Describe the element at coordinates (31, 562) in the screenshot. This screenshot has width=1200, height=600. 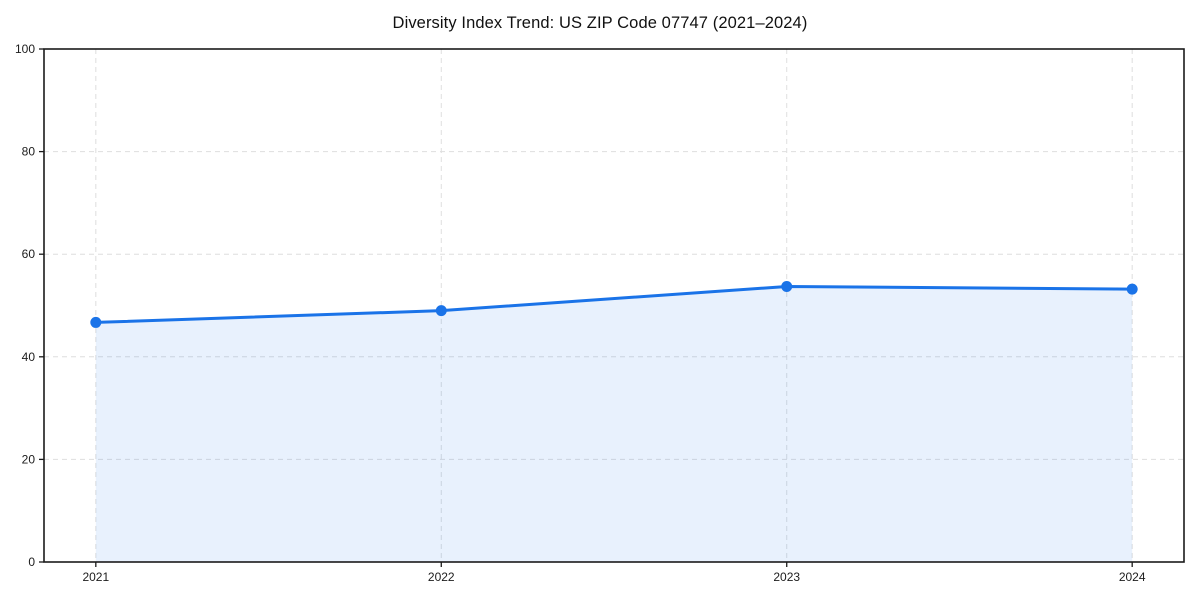
I see `y-tick-label: 0` at that location.